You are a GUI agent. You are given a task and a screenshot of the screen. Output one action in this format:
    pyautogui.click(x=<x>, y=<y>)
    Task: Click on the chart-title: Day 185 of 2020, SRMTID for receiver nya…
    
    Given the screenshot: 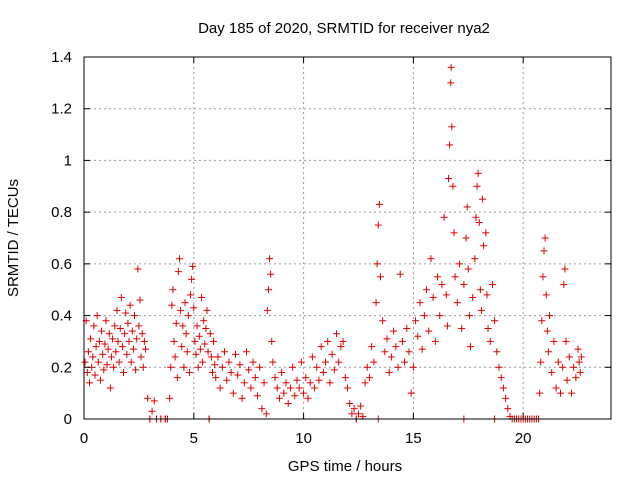 What is the action you would take?
    pyautogui.click(x=344, y=28)
    